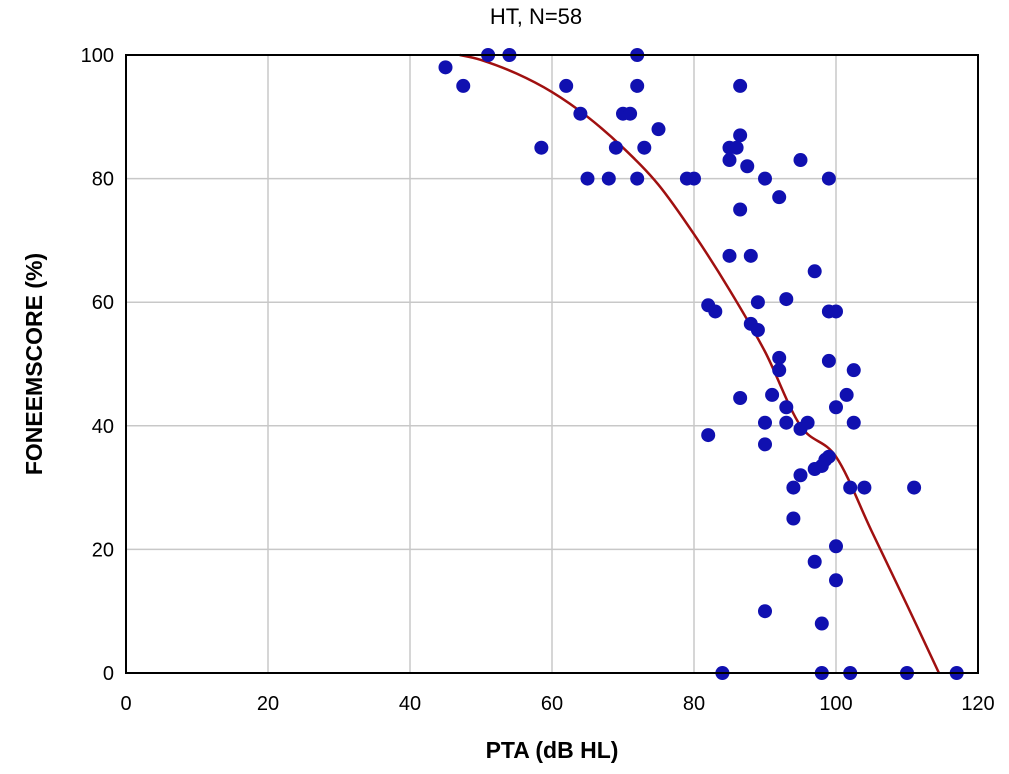 This screenshot has width=1009, height=774. What do you see at coordinates (108, 674) in the screenshot?
I see `y-tick-label: 0` at bounding box center [108, 674].